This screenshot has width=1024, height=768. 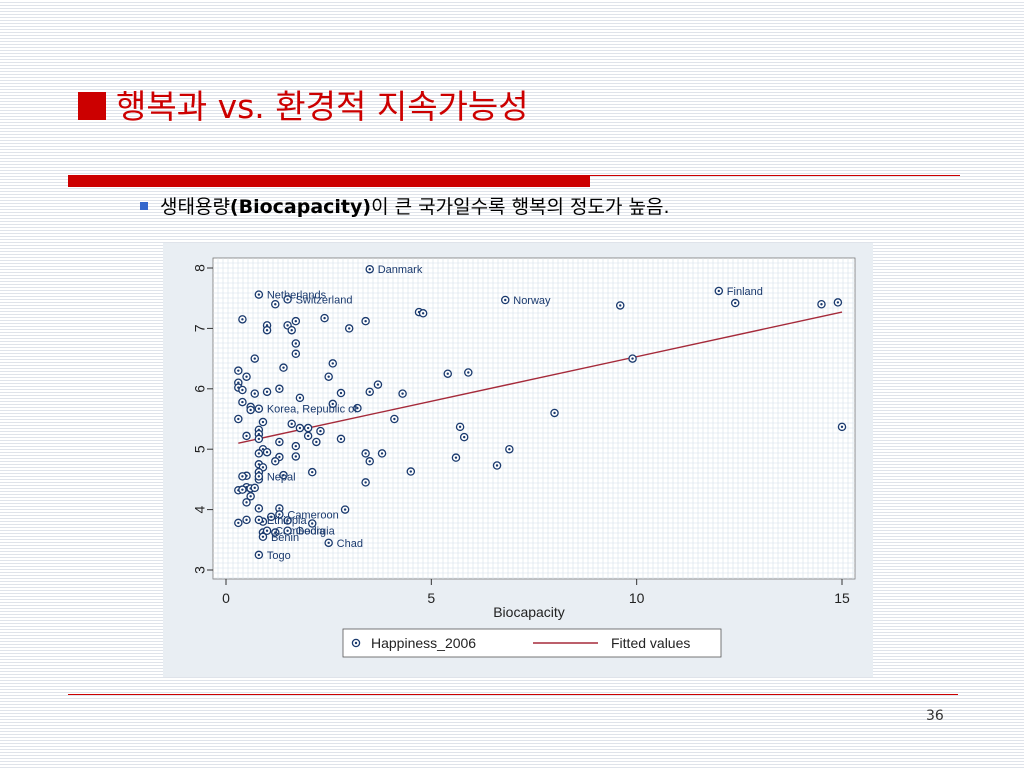 I want to click on slide-title-text: 행복과 vs. 환경적 지속가능성, so click(x=322, y=106).